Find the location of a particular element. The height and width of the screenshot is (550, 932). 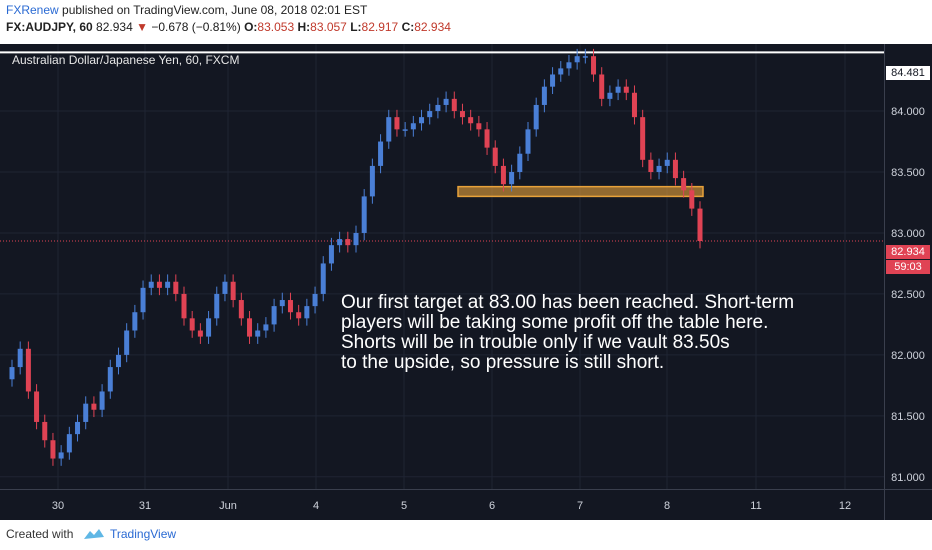

close-value: 82.934 is located at coordinates (432, 27).